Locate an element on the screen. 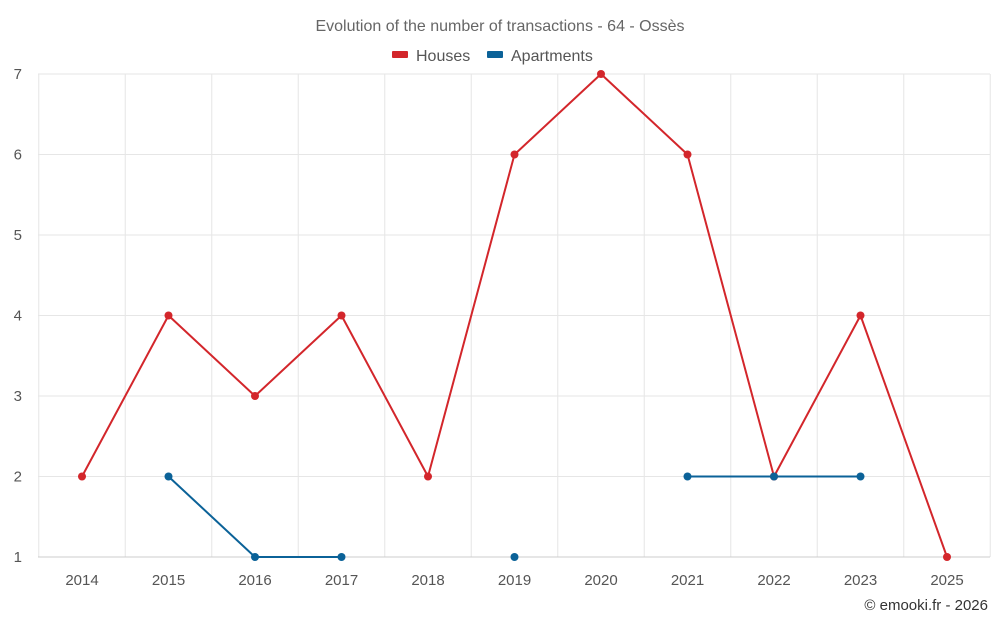 This screenshot has width=1000, height=625. x-tick-label: 2023 is located at coordinates (860, 580).